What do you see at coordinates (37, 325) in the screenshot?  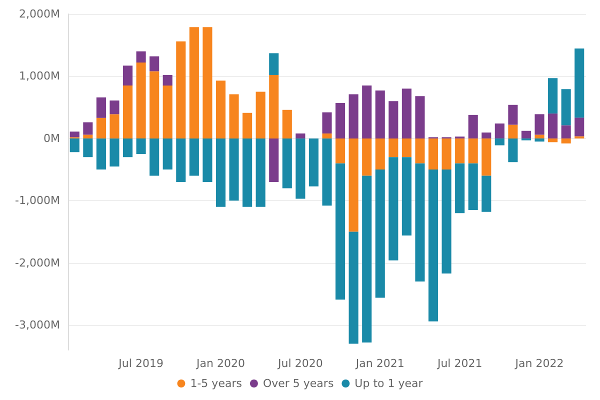 I see `y-tick-label: -3,000M` at bounding box center [37, 325].